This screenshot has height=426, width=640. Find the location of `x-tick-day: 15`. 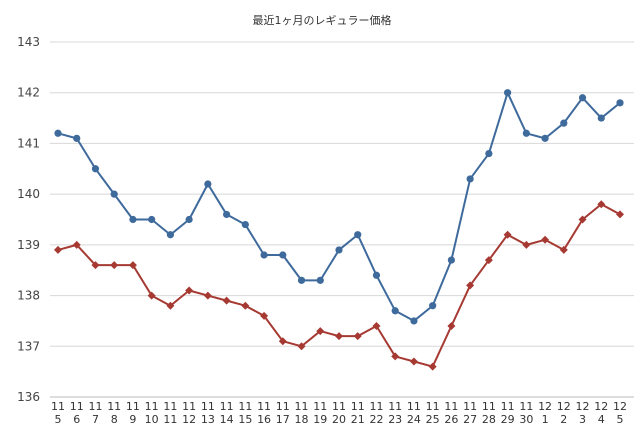

x-tick-day: 15 is located at coordinates (245, 419).